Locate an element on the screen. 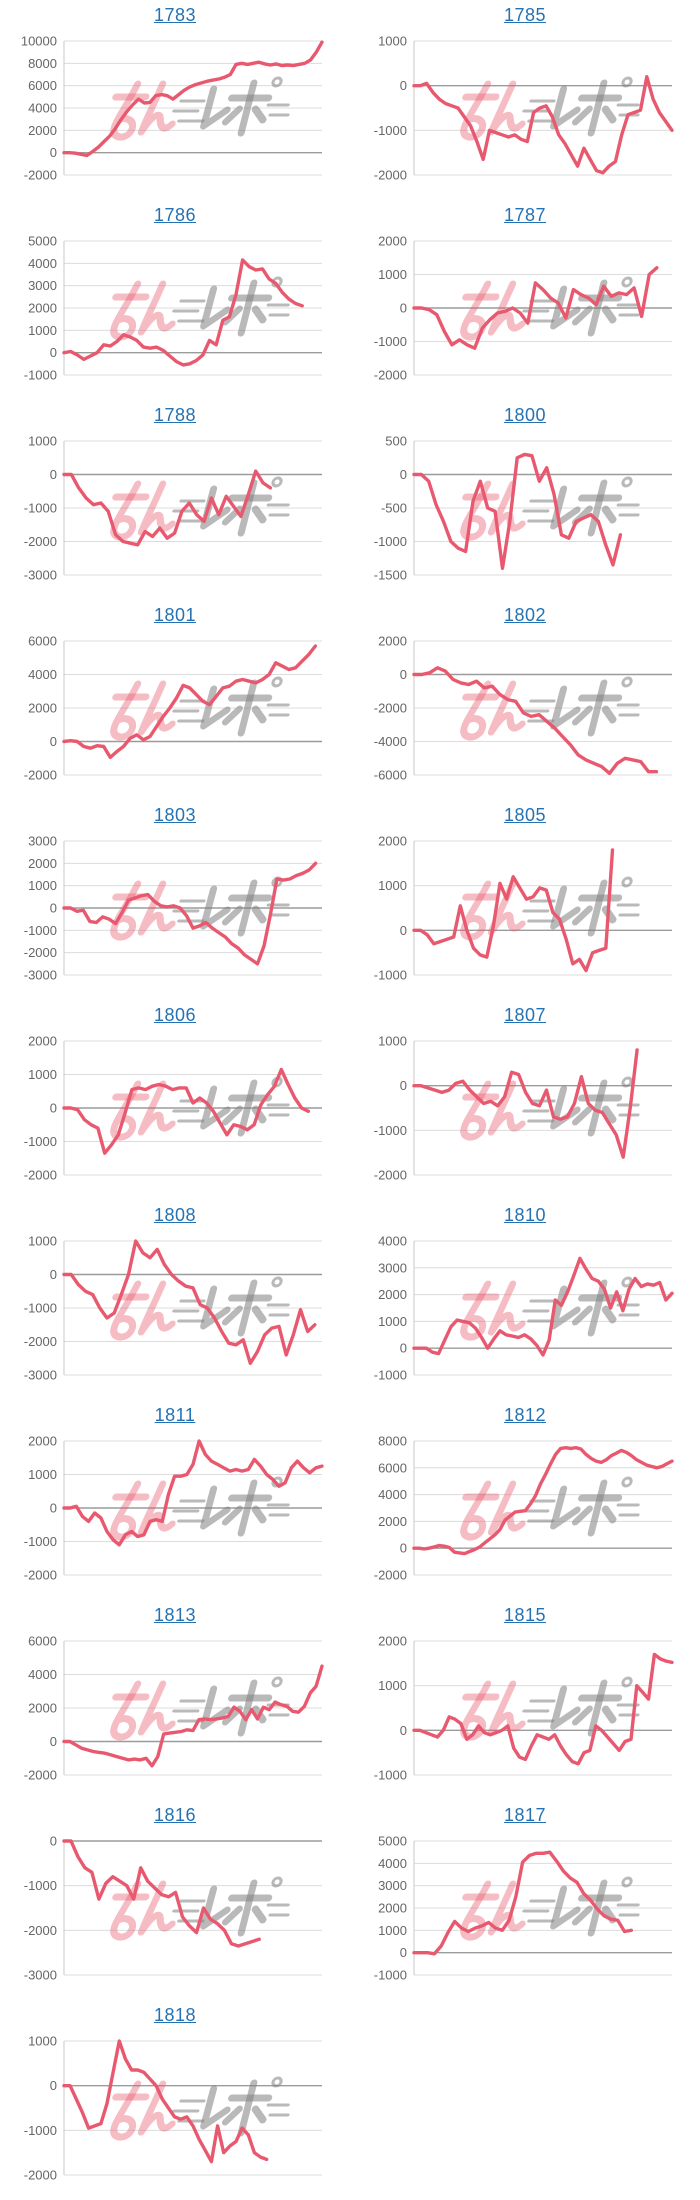 The image size is (700, 2200). chart-cell-1801: 1801 6000 4000 2000 0 -2000 is located at coordinates (175, 700).